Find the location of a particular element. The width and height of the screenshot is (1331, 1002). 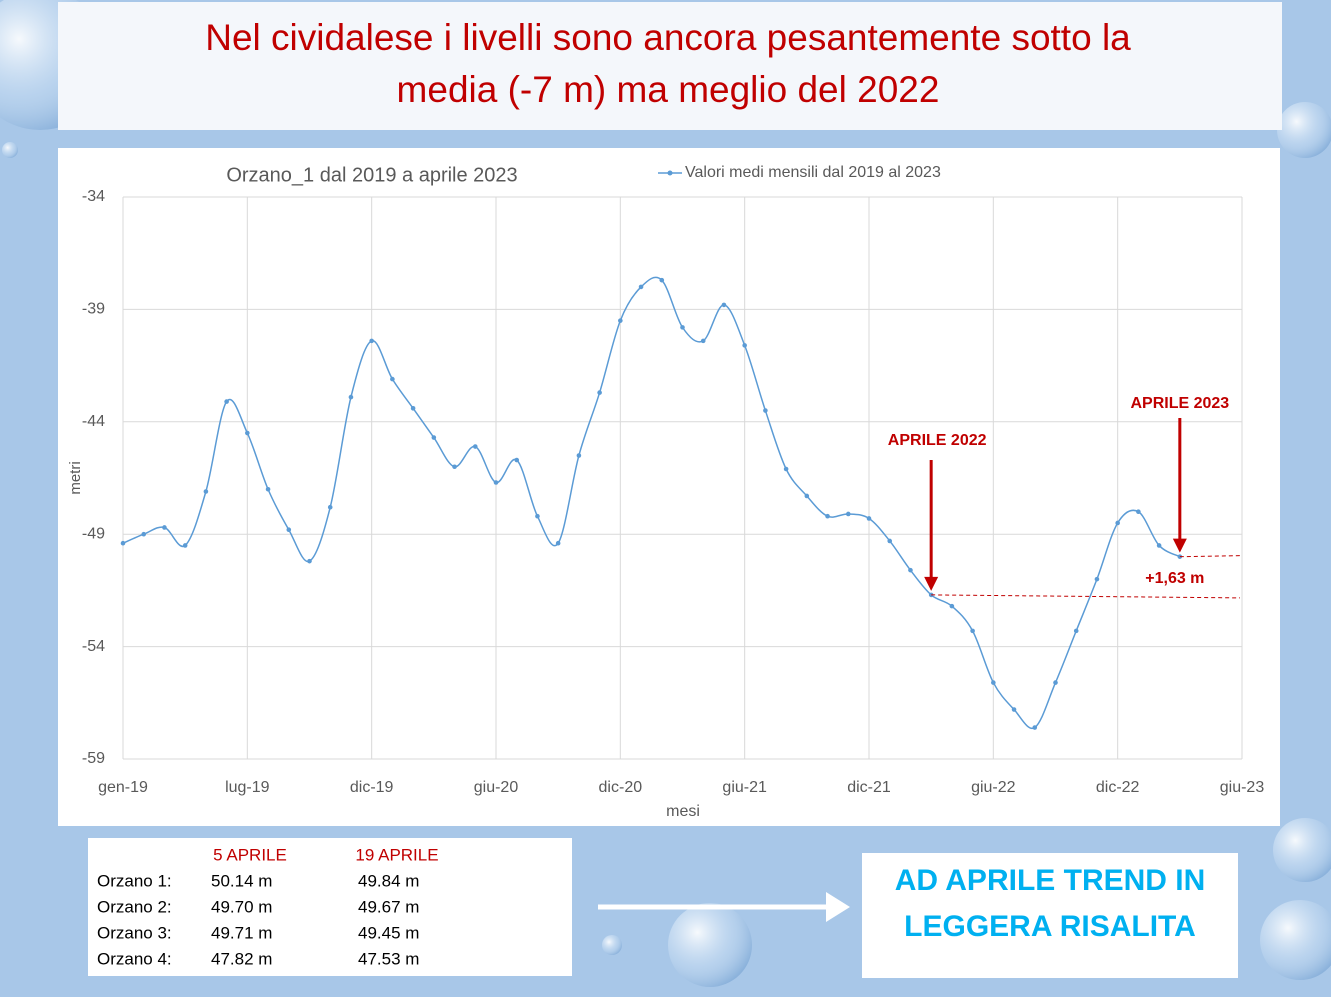

y-tick-label: -44 is located at coordinates (93, 421).